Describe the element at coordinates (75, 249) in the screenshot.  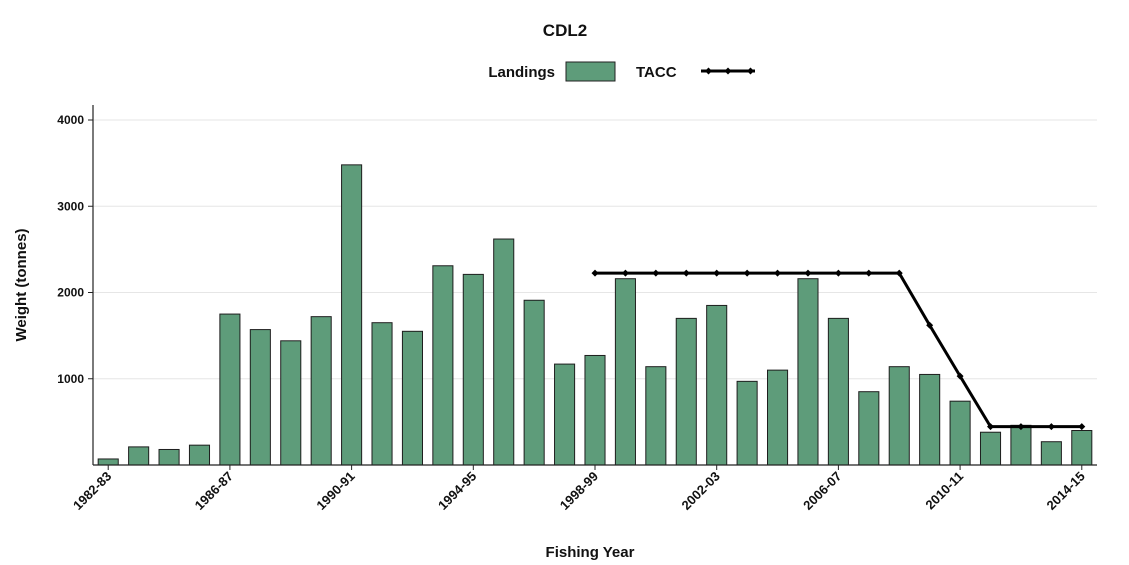
I see `y-axis-ticks: 1000 2000 3000 4000` at that location.